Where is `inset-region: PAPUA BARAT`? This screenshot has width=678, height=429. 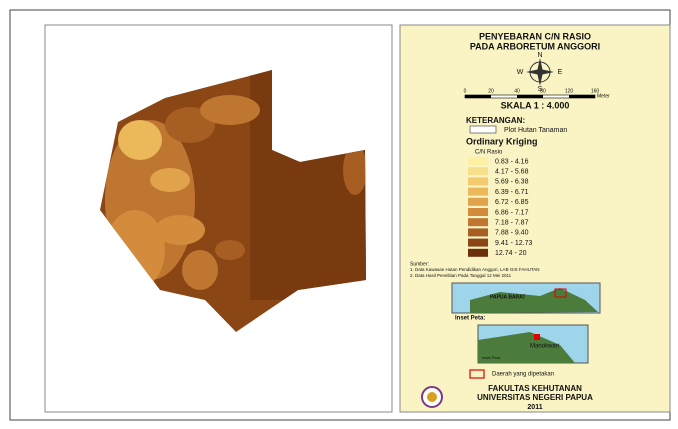
inset-region: PAPUA BARAT is located at coordinates (507, 297).